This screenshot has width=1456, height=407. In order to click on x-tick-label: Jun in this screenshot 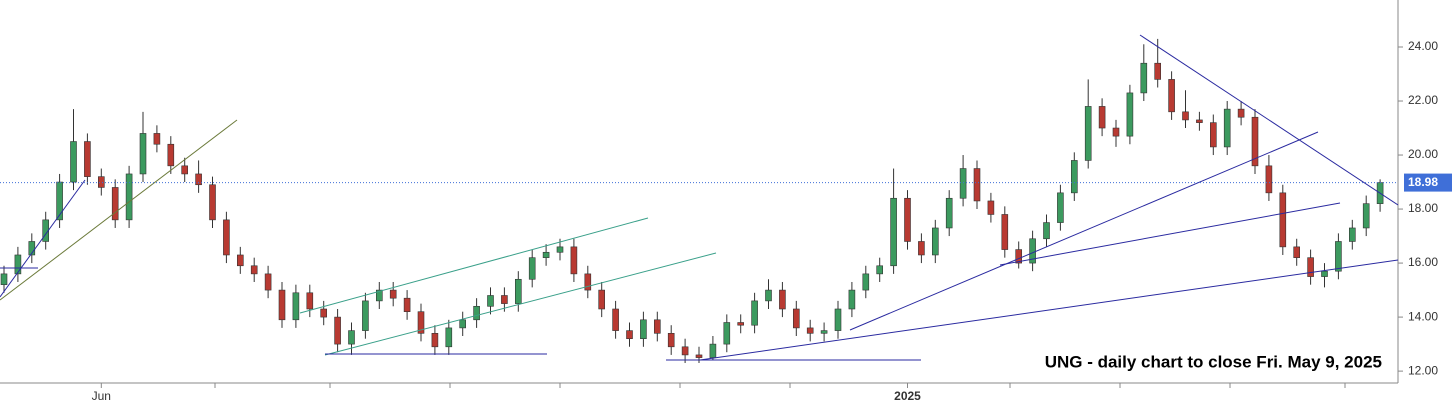, I will do `click(101, 396)`.